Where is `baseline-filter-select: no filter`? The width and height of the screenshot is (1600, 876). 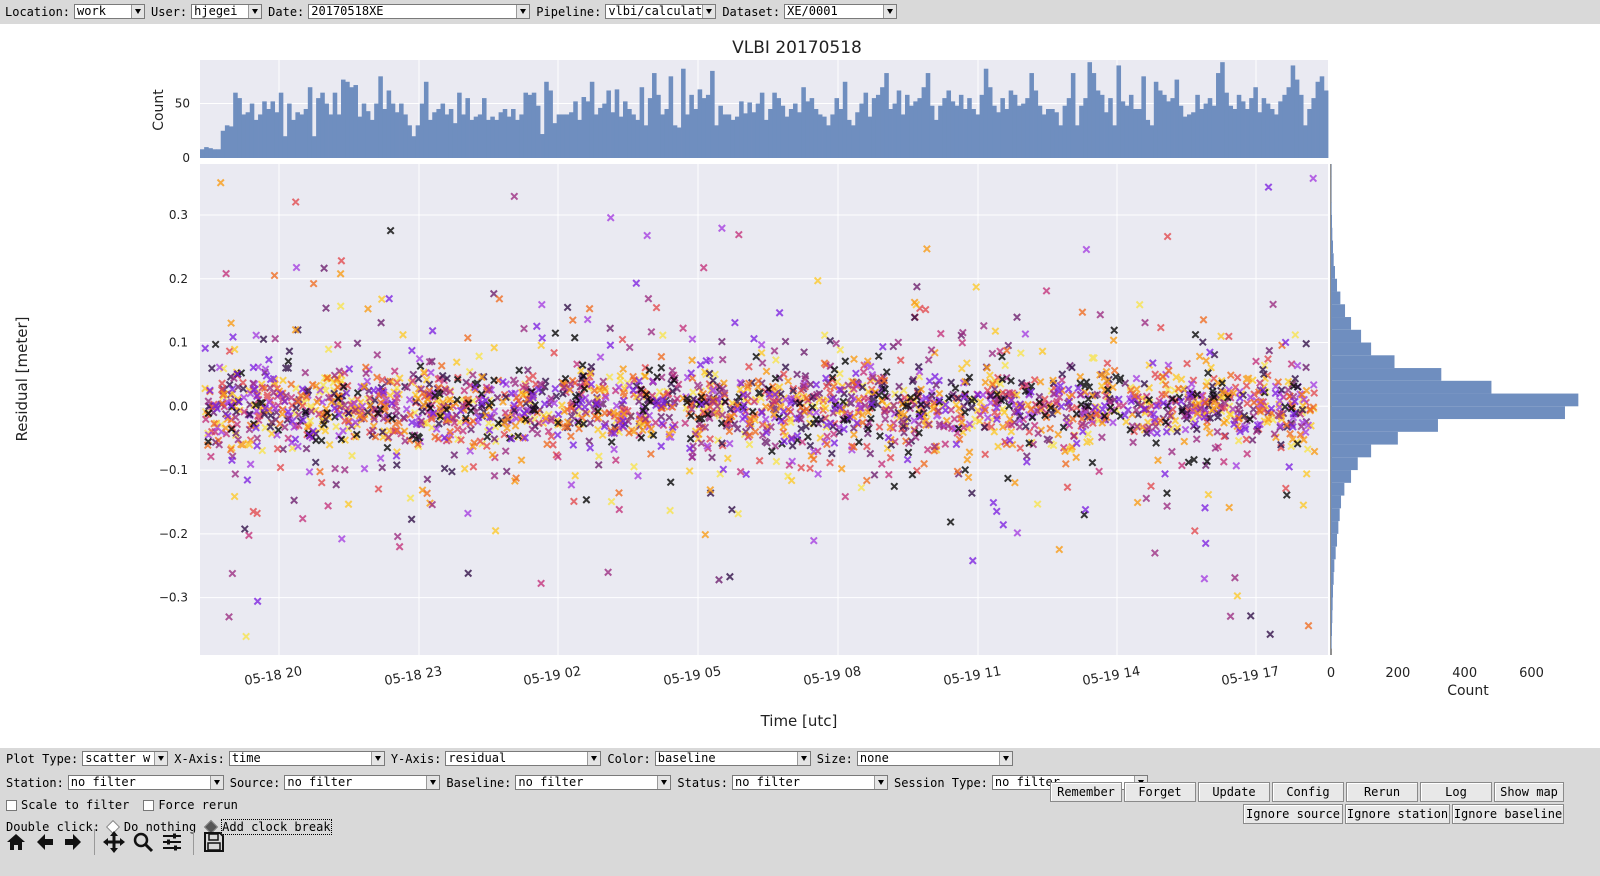
baseline-filter-select: no filter is located at coordinates (593, 782).